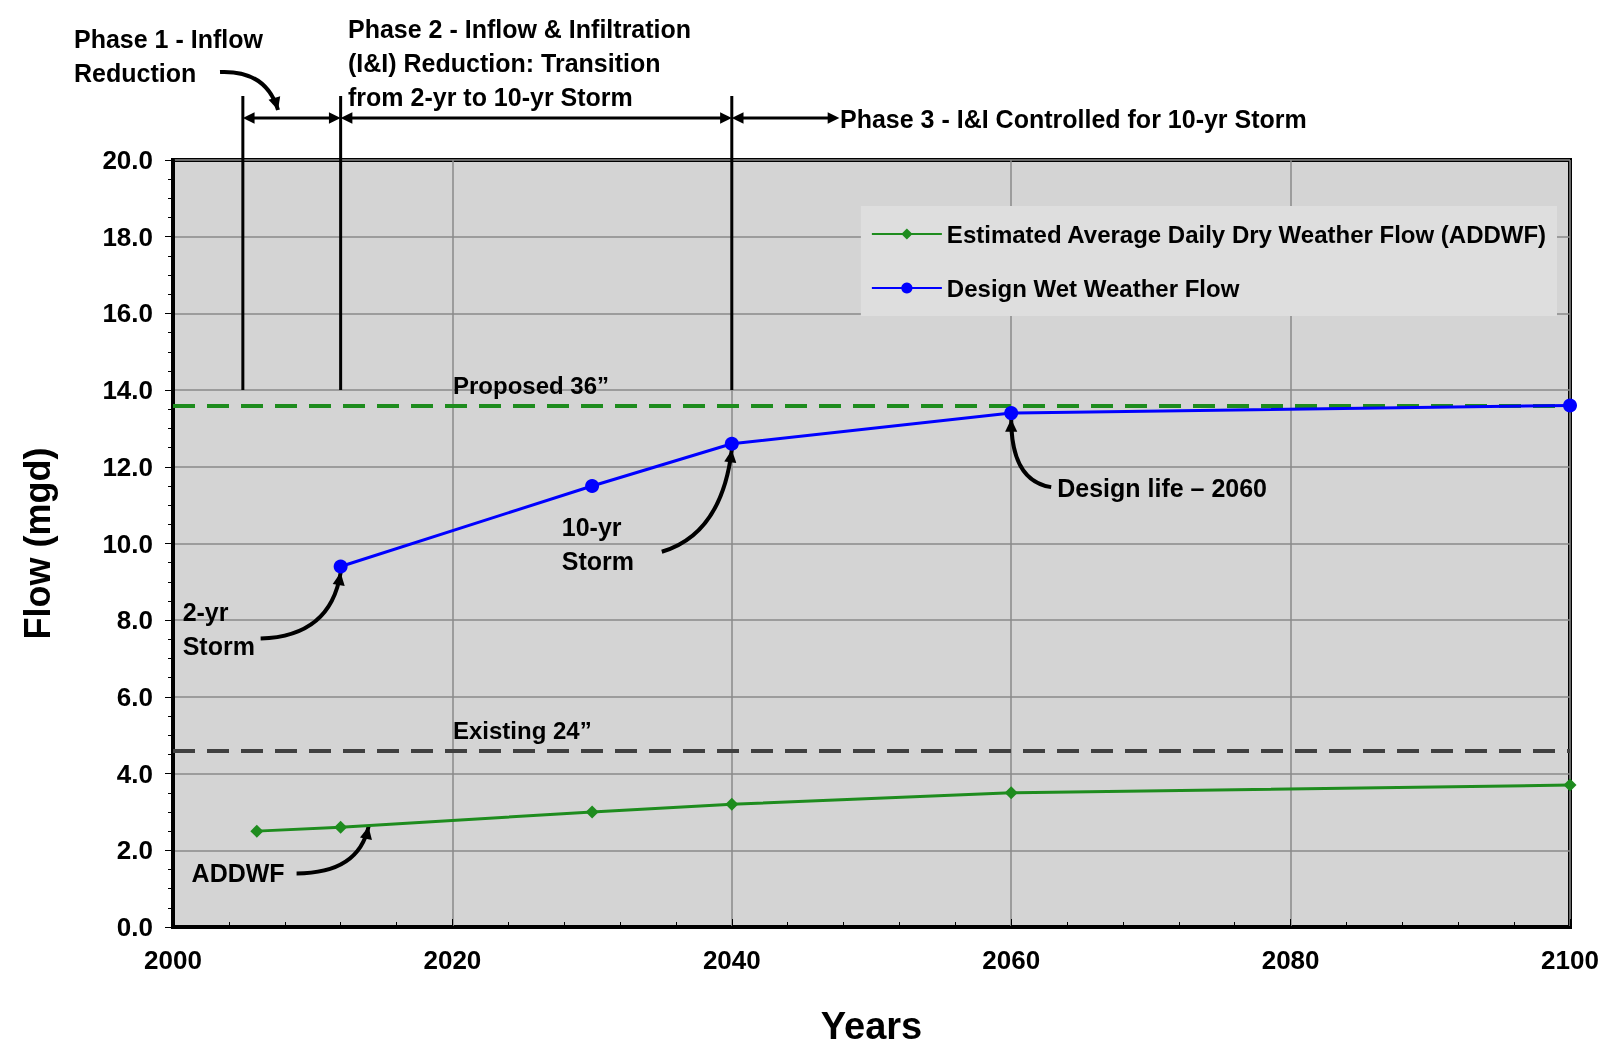 The image size is (1619, 1059). I want to click on y-tick-label: 8.0, so click(134, 620).